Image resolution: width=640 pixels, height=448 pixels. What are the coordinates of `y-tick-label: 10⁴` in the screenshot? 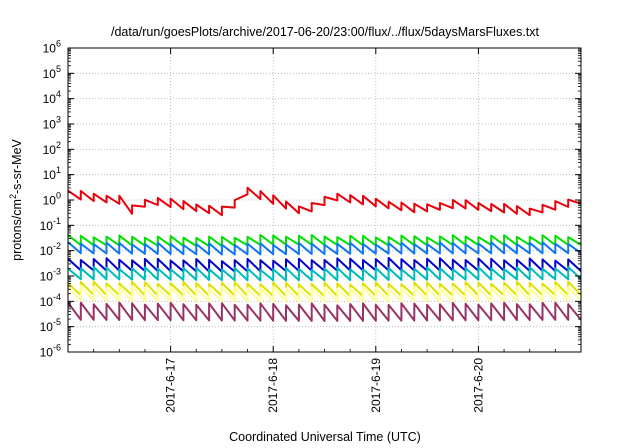 It's located at (52, 97).